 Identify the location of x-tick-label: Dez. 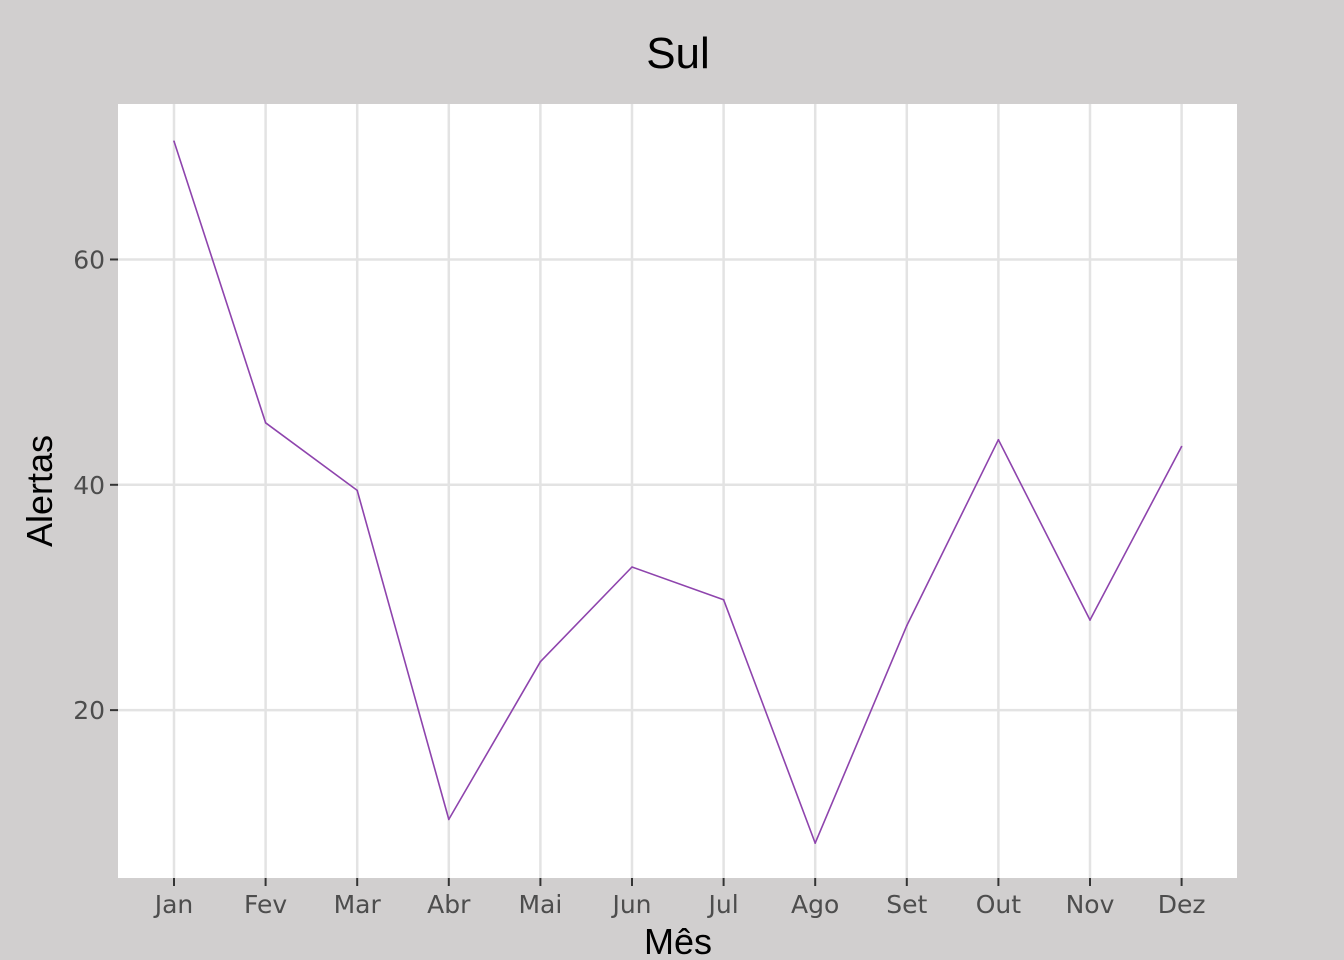
(1182, 904).